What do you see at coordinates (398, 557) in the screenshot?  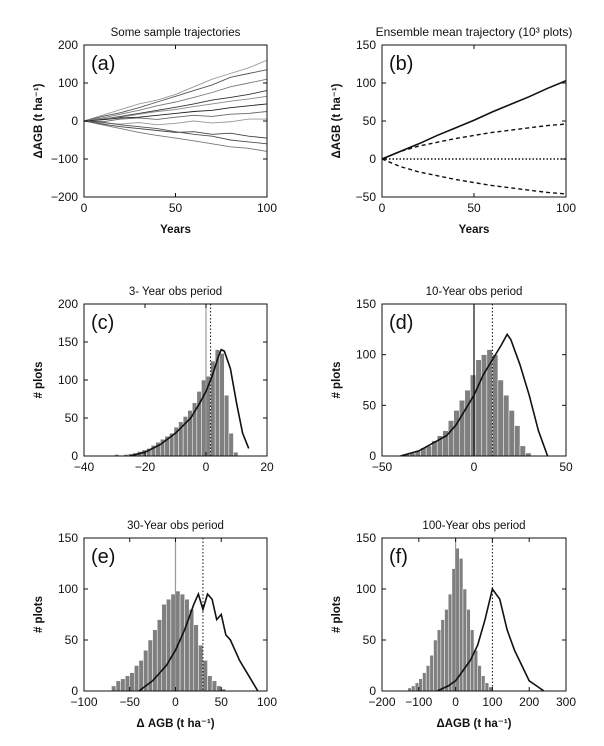 I see `panel-label: (f)` at bounding box center [398, 557].